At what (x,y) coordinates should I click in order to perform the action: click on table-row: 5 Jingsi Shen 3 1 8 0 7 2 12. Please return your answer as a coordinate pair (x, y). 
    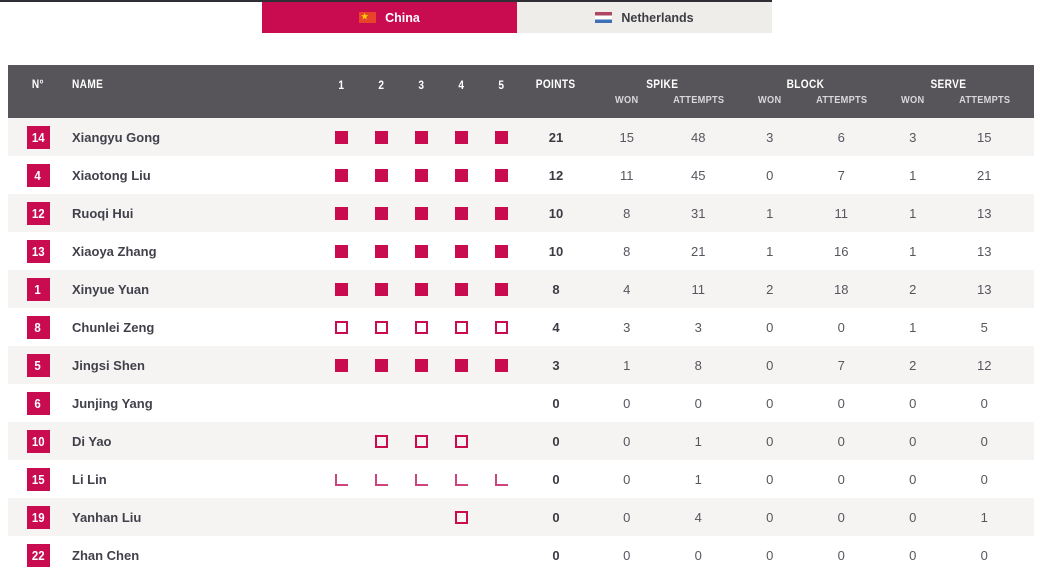
    Looking at the image, I should click on (521, 365).